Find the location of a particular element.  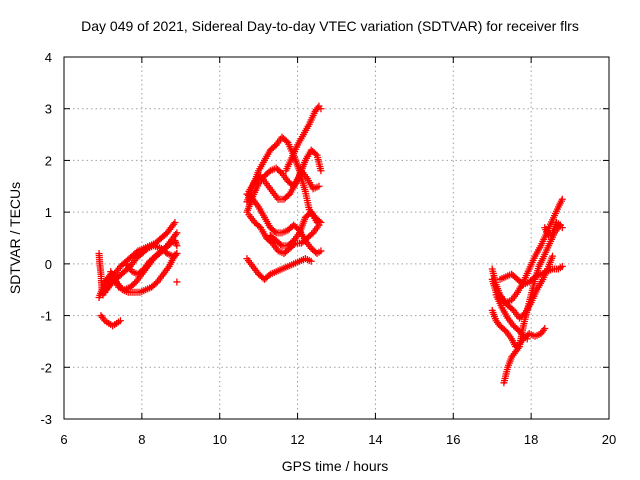

y-tick-label: 0 is located at coordinates (48, 264).